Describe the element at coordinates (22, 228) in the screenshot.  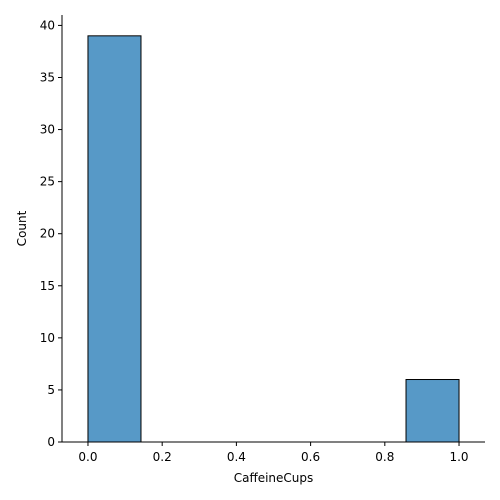
I see `y-axis-label: Count` at that location.